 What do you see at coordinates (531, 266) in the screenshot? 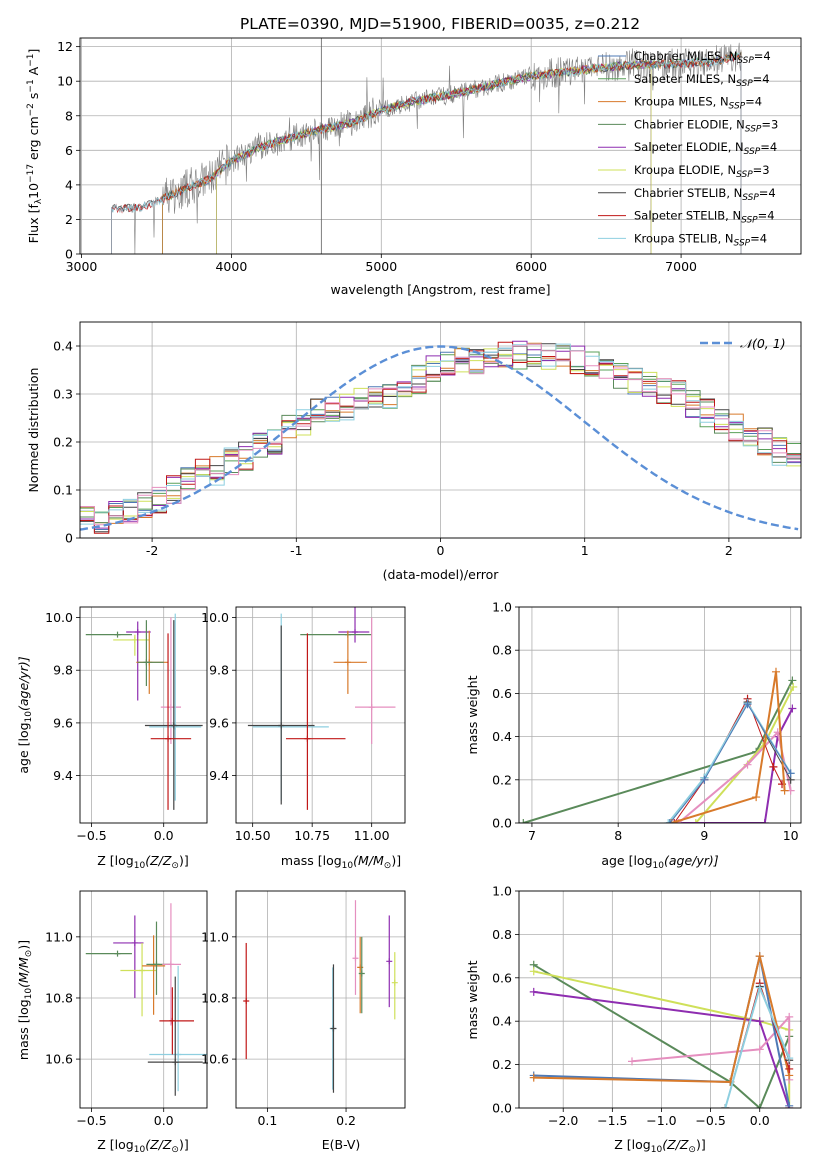
I see `spectrum-xtick-label: 6000` at bounding box center [531, 266].